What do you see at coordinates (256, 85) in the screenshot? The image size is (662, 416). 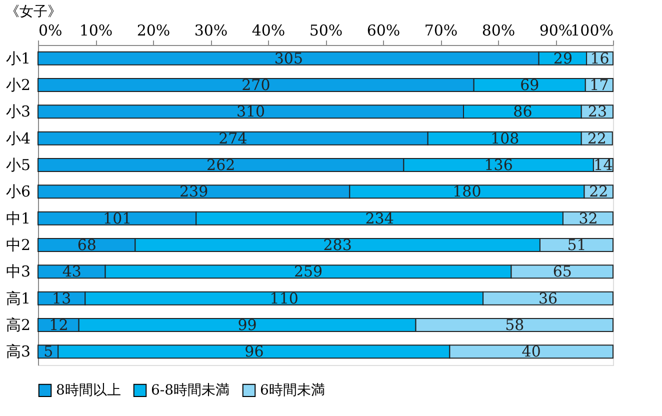 I see `annotation: 270` at bounding box center [256, 85].